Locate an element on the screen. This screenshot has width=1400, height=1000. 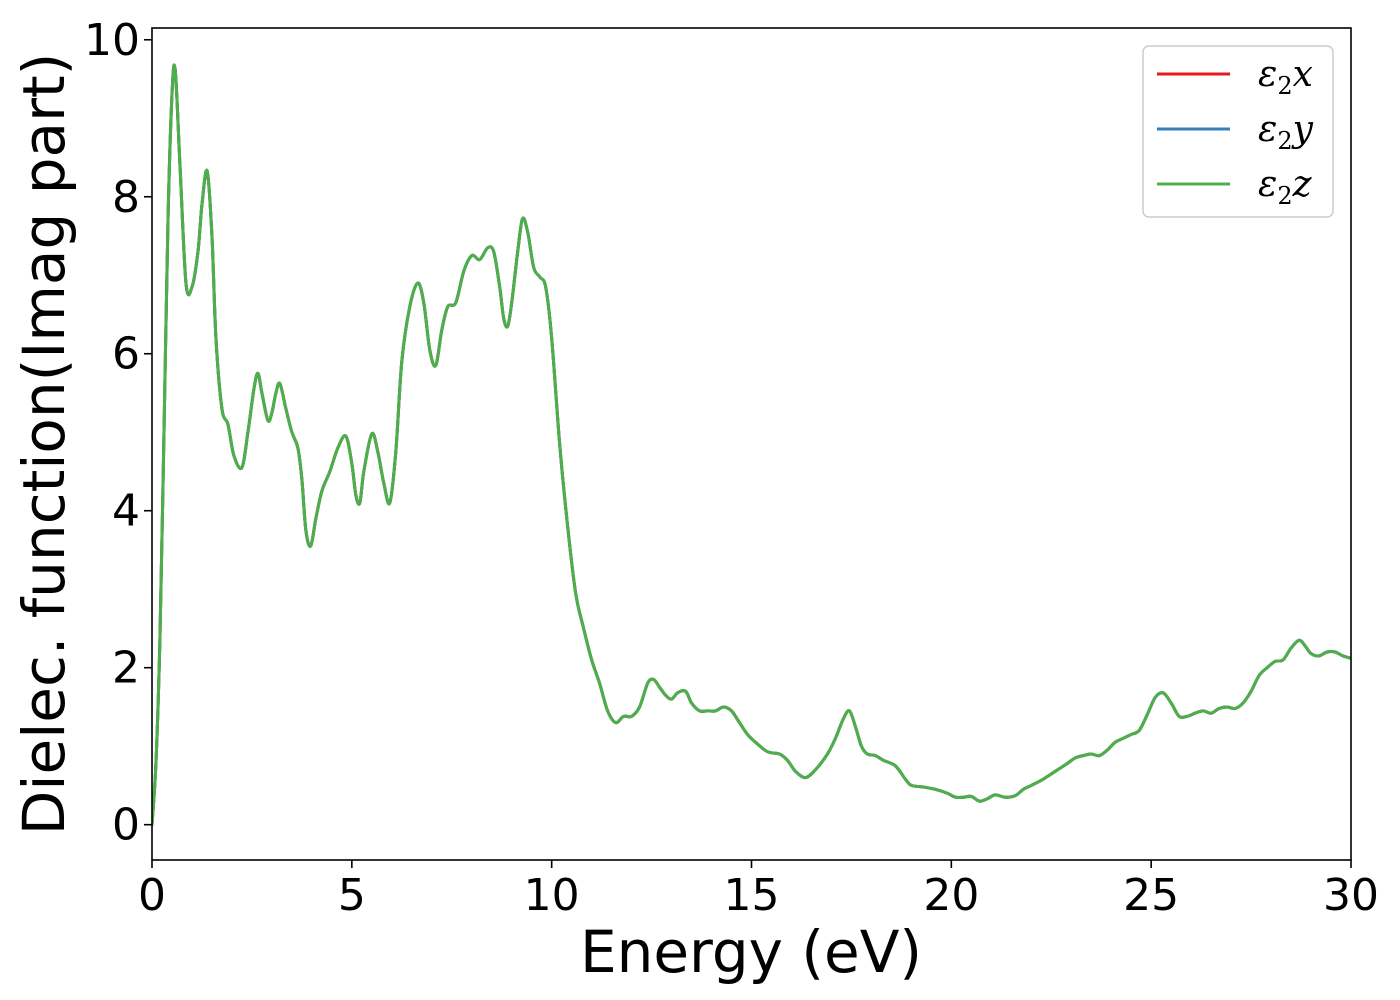
x-axis-ticks: 0 5 10 15 20 25 30 is located at coordinates (758, 890).